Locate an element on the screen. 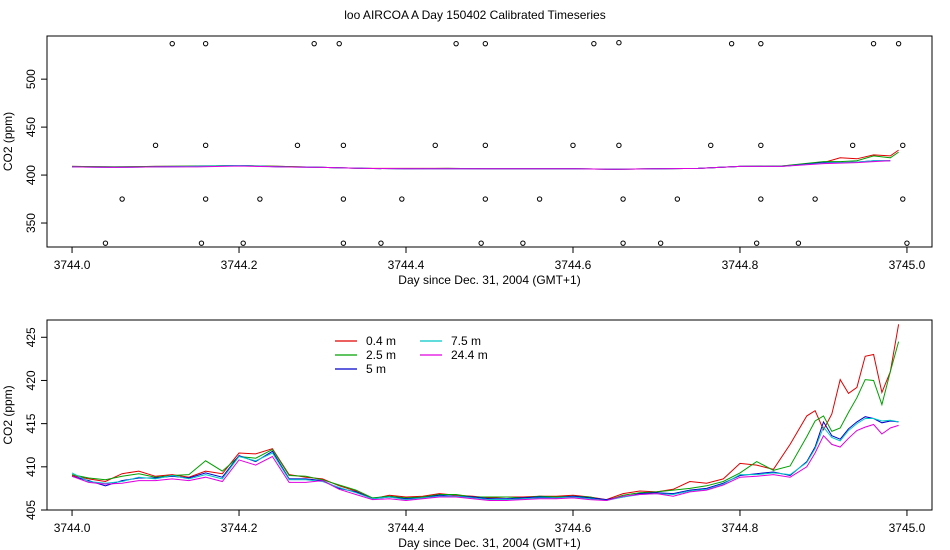 The width and height of the screenshot is (950, 550). legend-label: 2.5 m is located at coordinates (381, 355).